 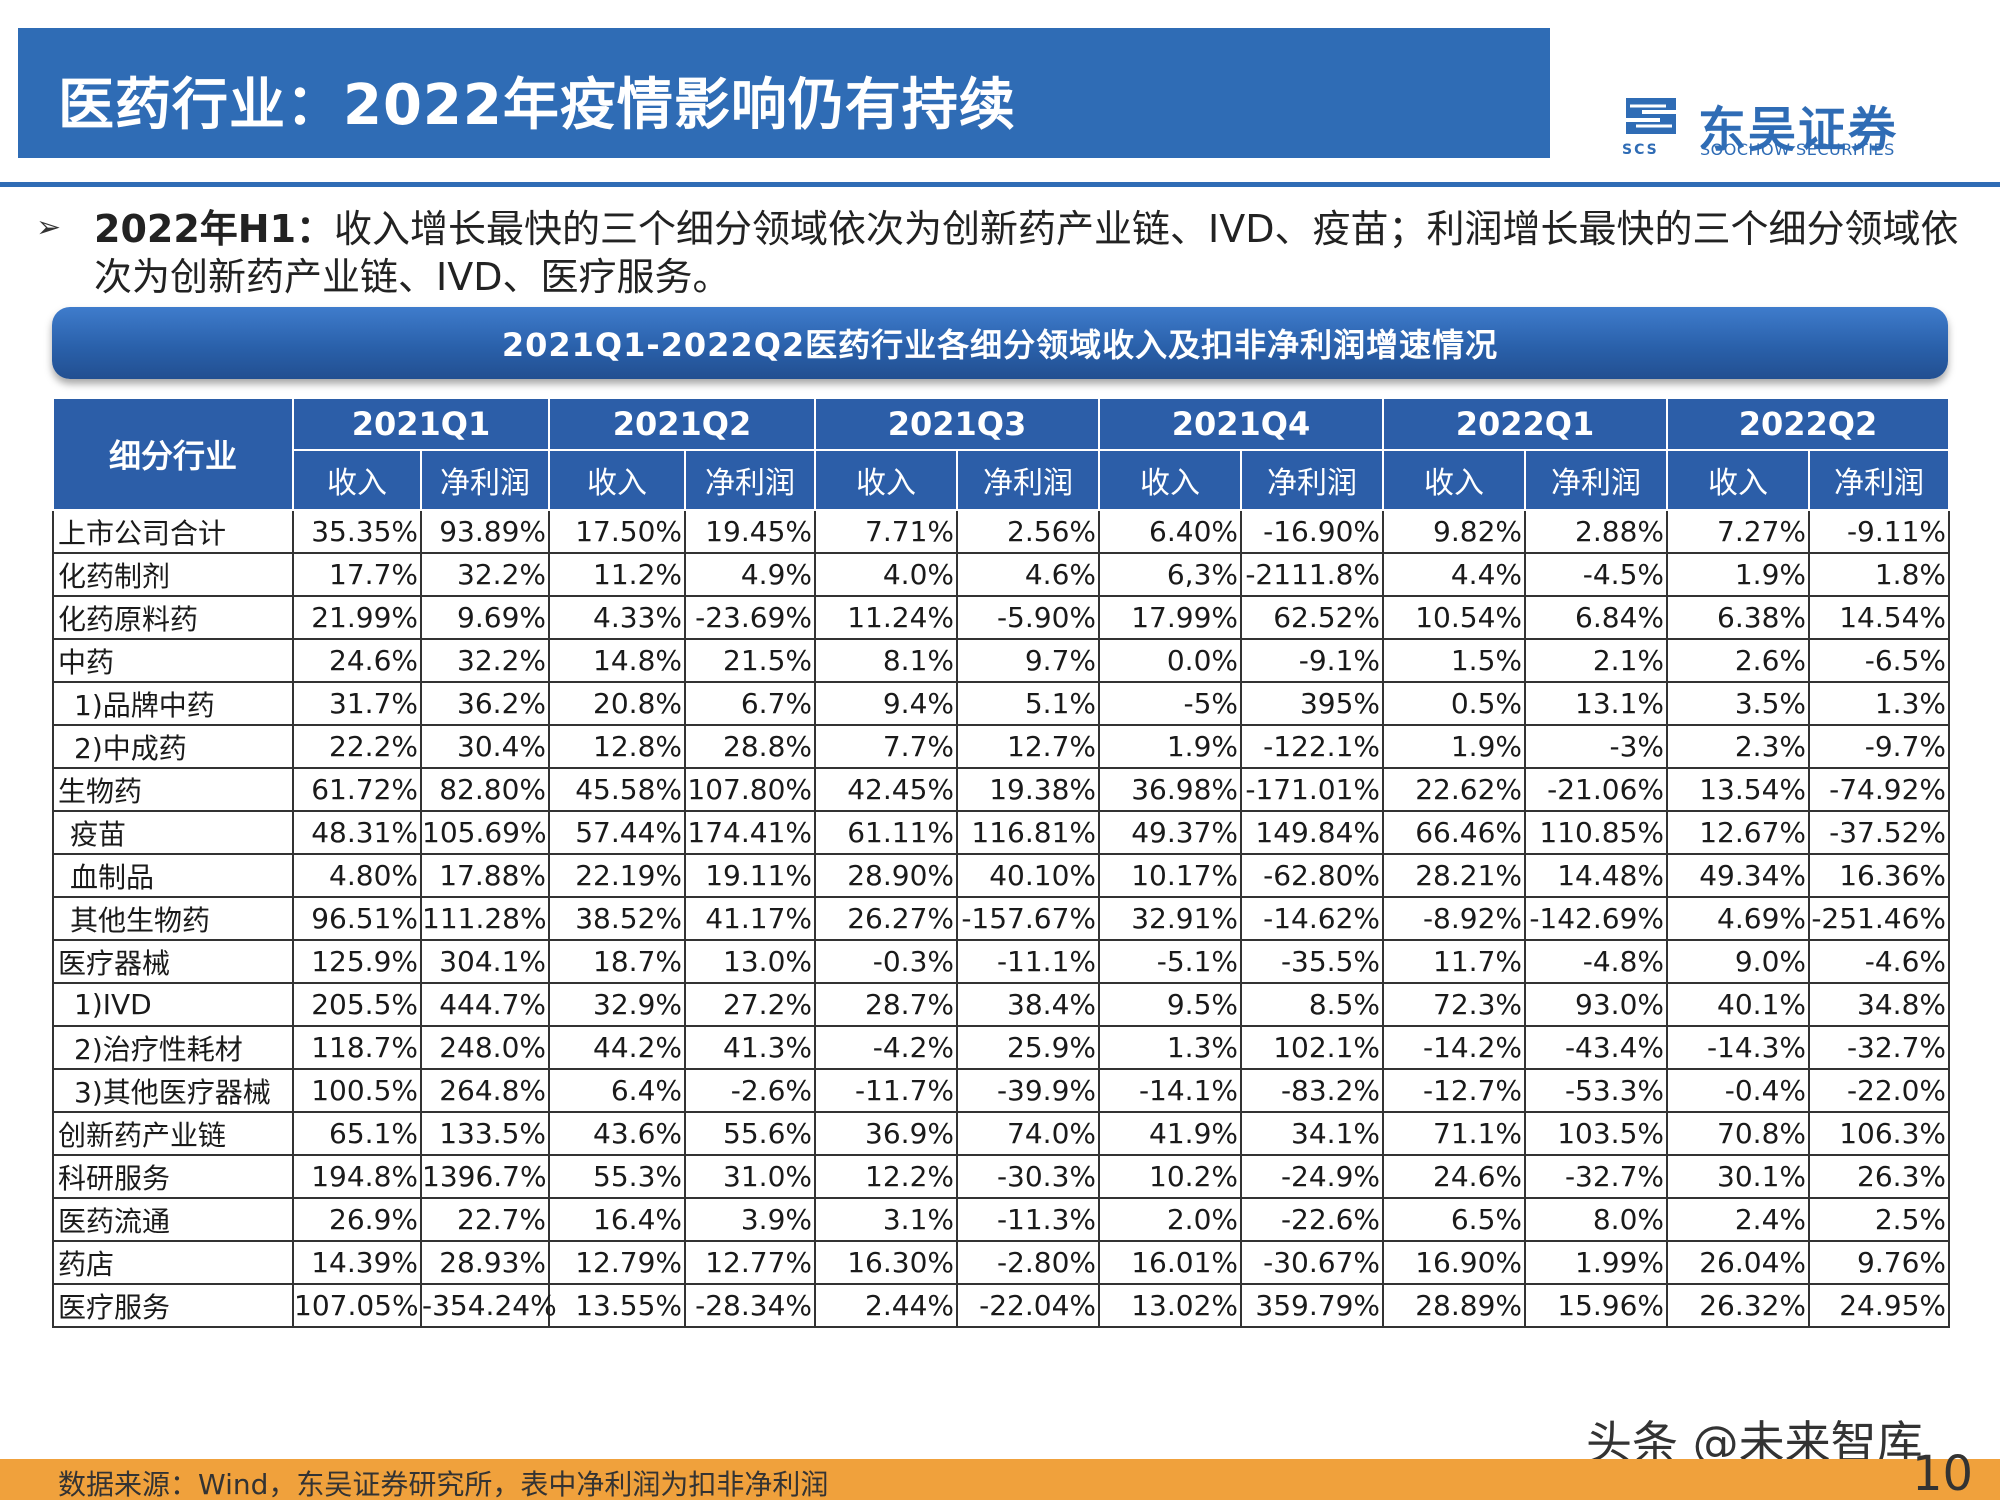 I want to click on row-label: 1)品牌中药, so click(x=173, y=703).